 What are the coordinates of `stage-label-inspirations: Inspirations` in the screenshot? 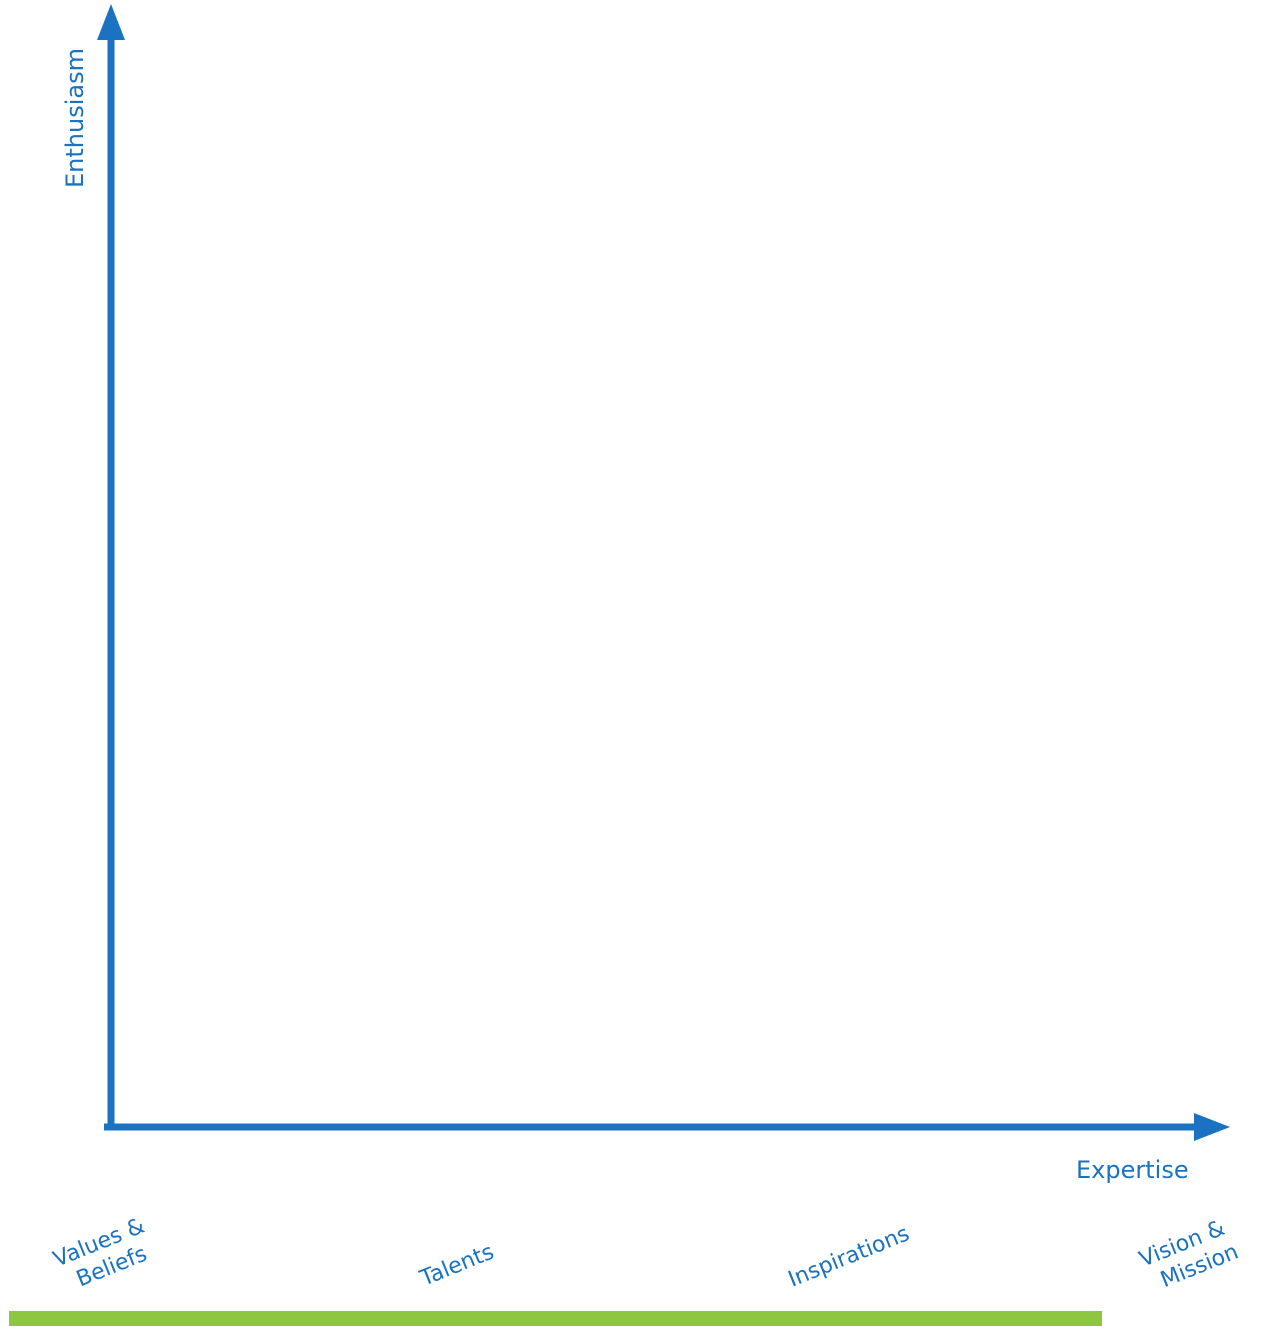 It's located at (849, 1256).